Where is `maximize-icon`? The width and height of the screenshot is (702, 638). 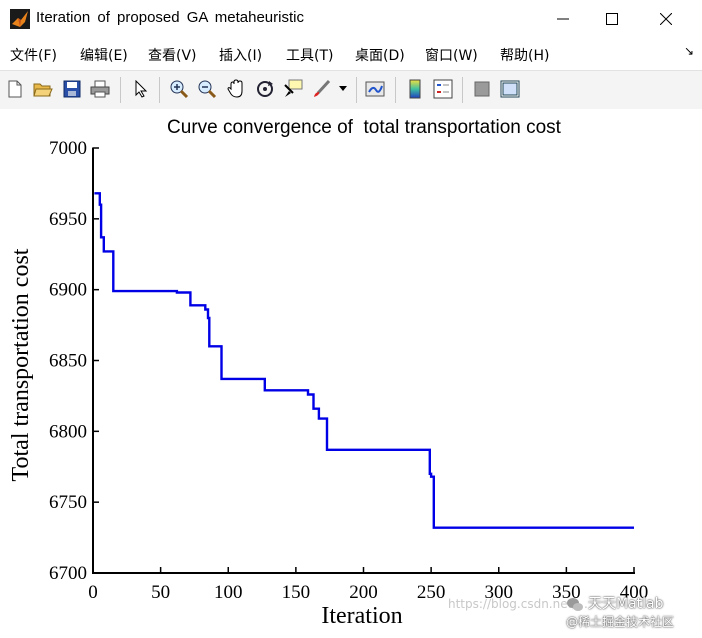 maximize-icon is located at coordinates (612, 19).